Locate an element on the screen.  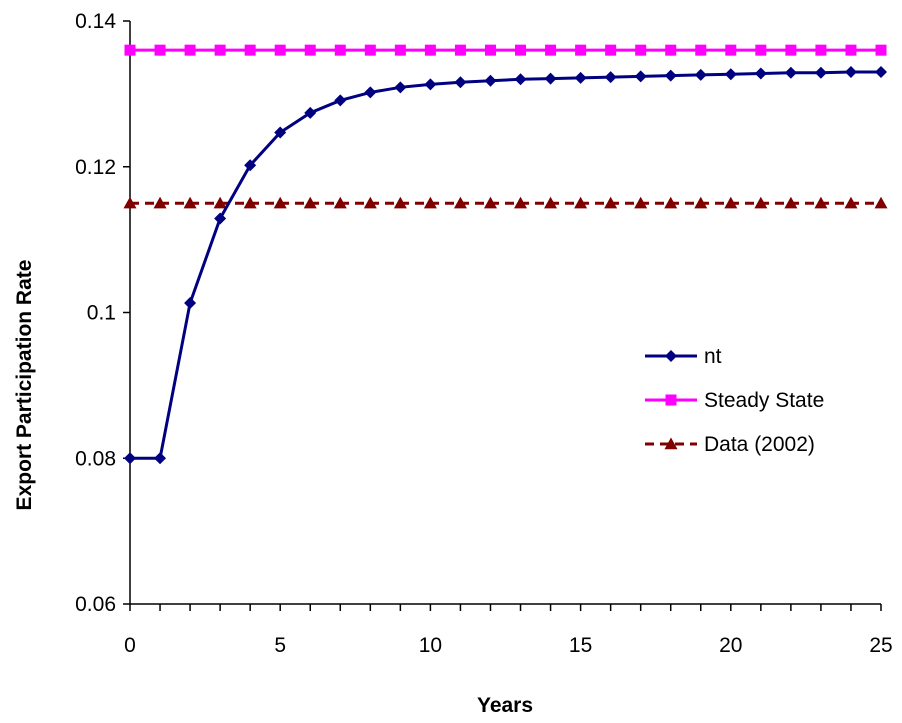
legend-item: Data (2002) is located at coordinates (730, 444).